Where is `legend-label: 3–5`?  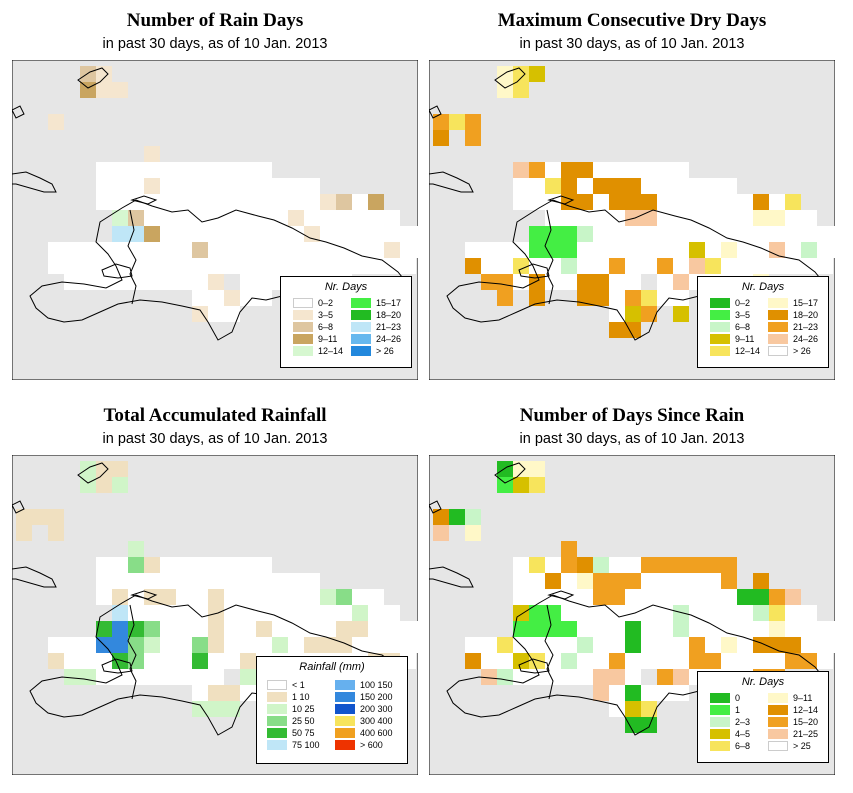 legend-label: 3–5 is located at coordinates (743, 314).